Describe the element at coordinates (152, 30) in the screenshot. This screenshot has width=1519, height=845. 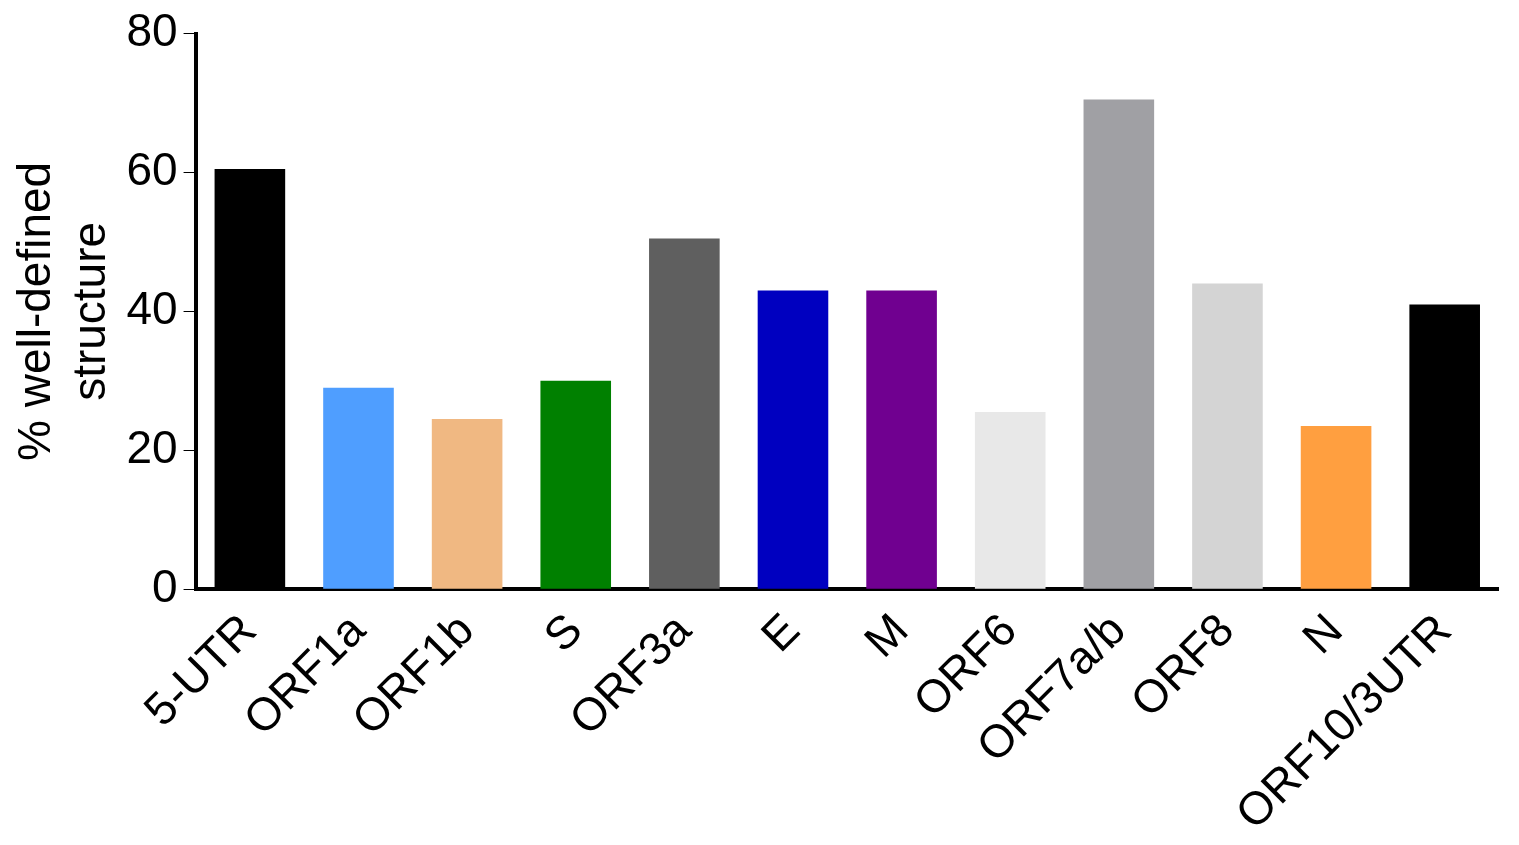
I see `y-tick-label: 80` at that location.